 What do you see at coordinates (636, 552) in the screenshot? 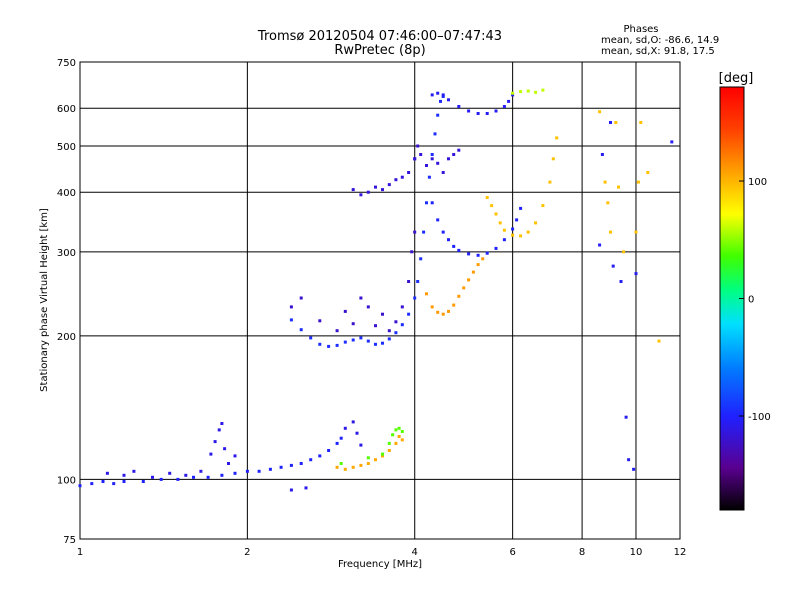
I see `x-tick-label: 10` at bounding box center [636, 552].